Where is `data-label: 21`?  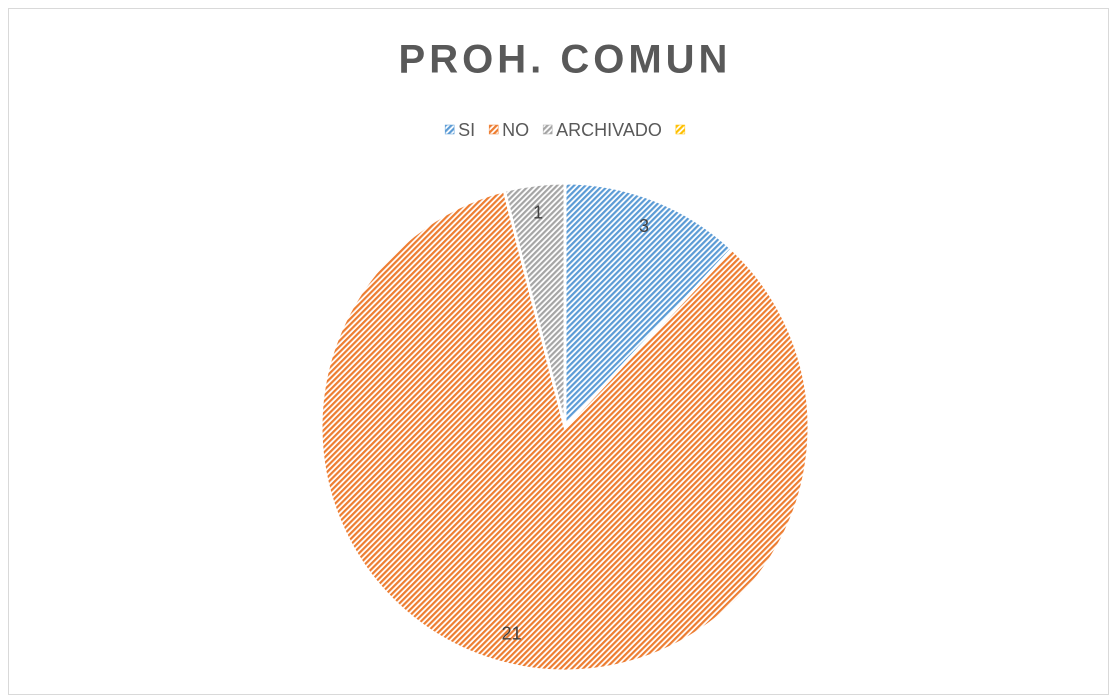
data-label: 21 is located at coordinates (512, 634).